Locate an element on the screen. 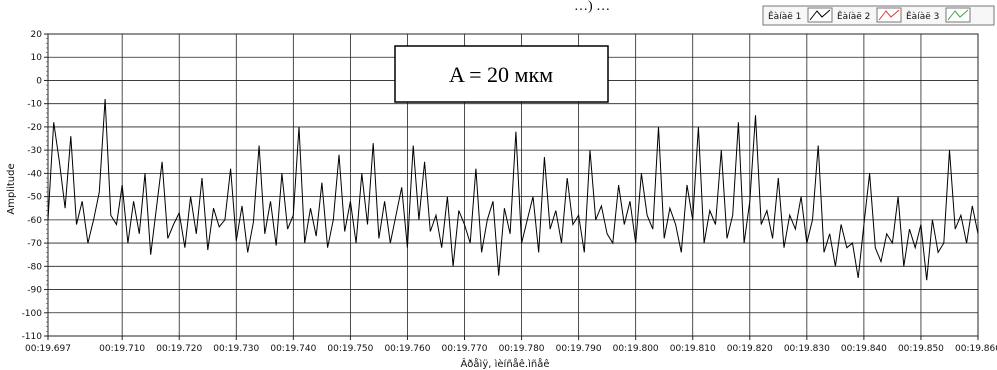 The height and width of the screenshot is (370, 997). x-tick-label: 00:19.760 is located at coordinates (407, 349).